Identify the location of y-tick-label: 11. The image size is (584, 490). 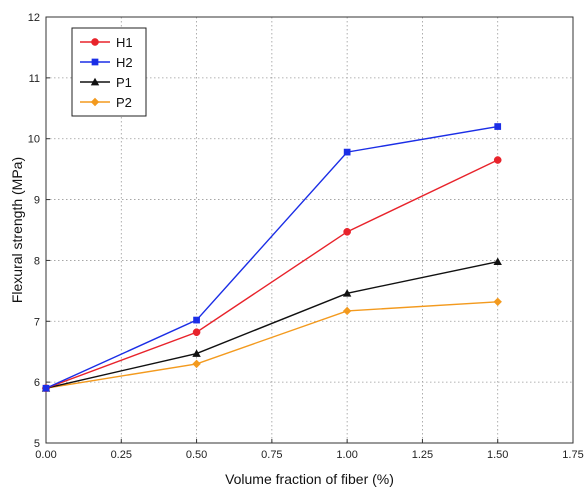
(34, 79).